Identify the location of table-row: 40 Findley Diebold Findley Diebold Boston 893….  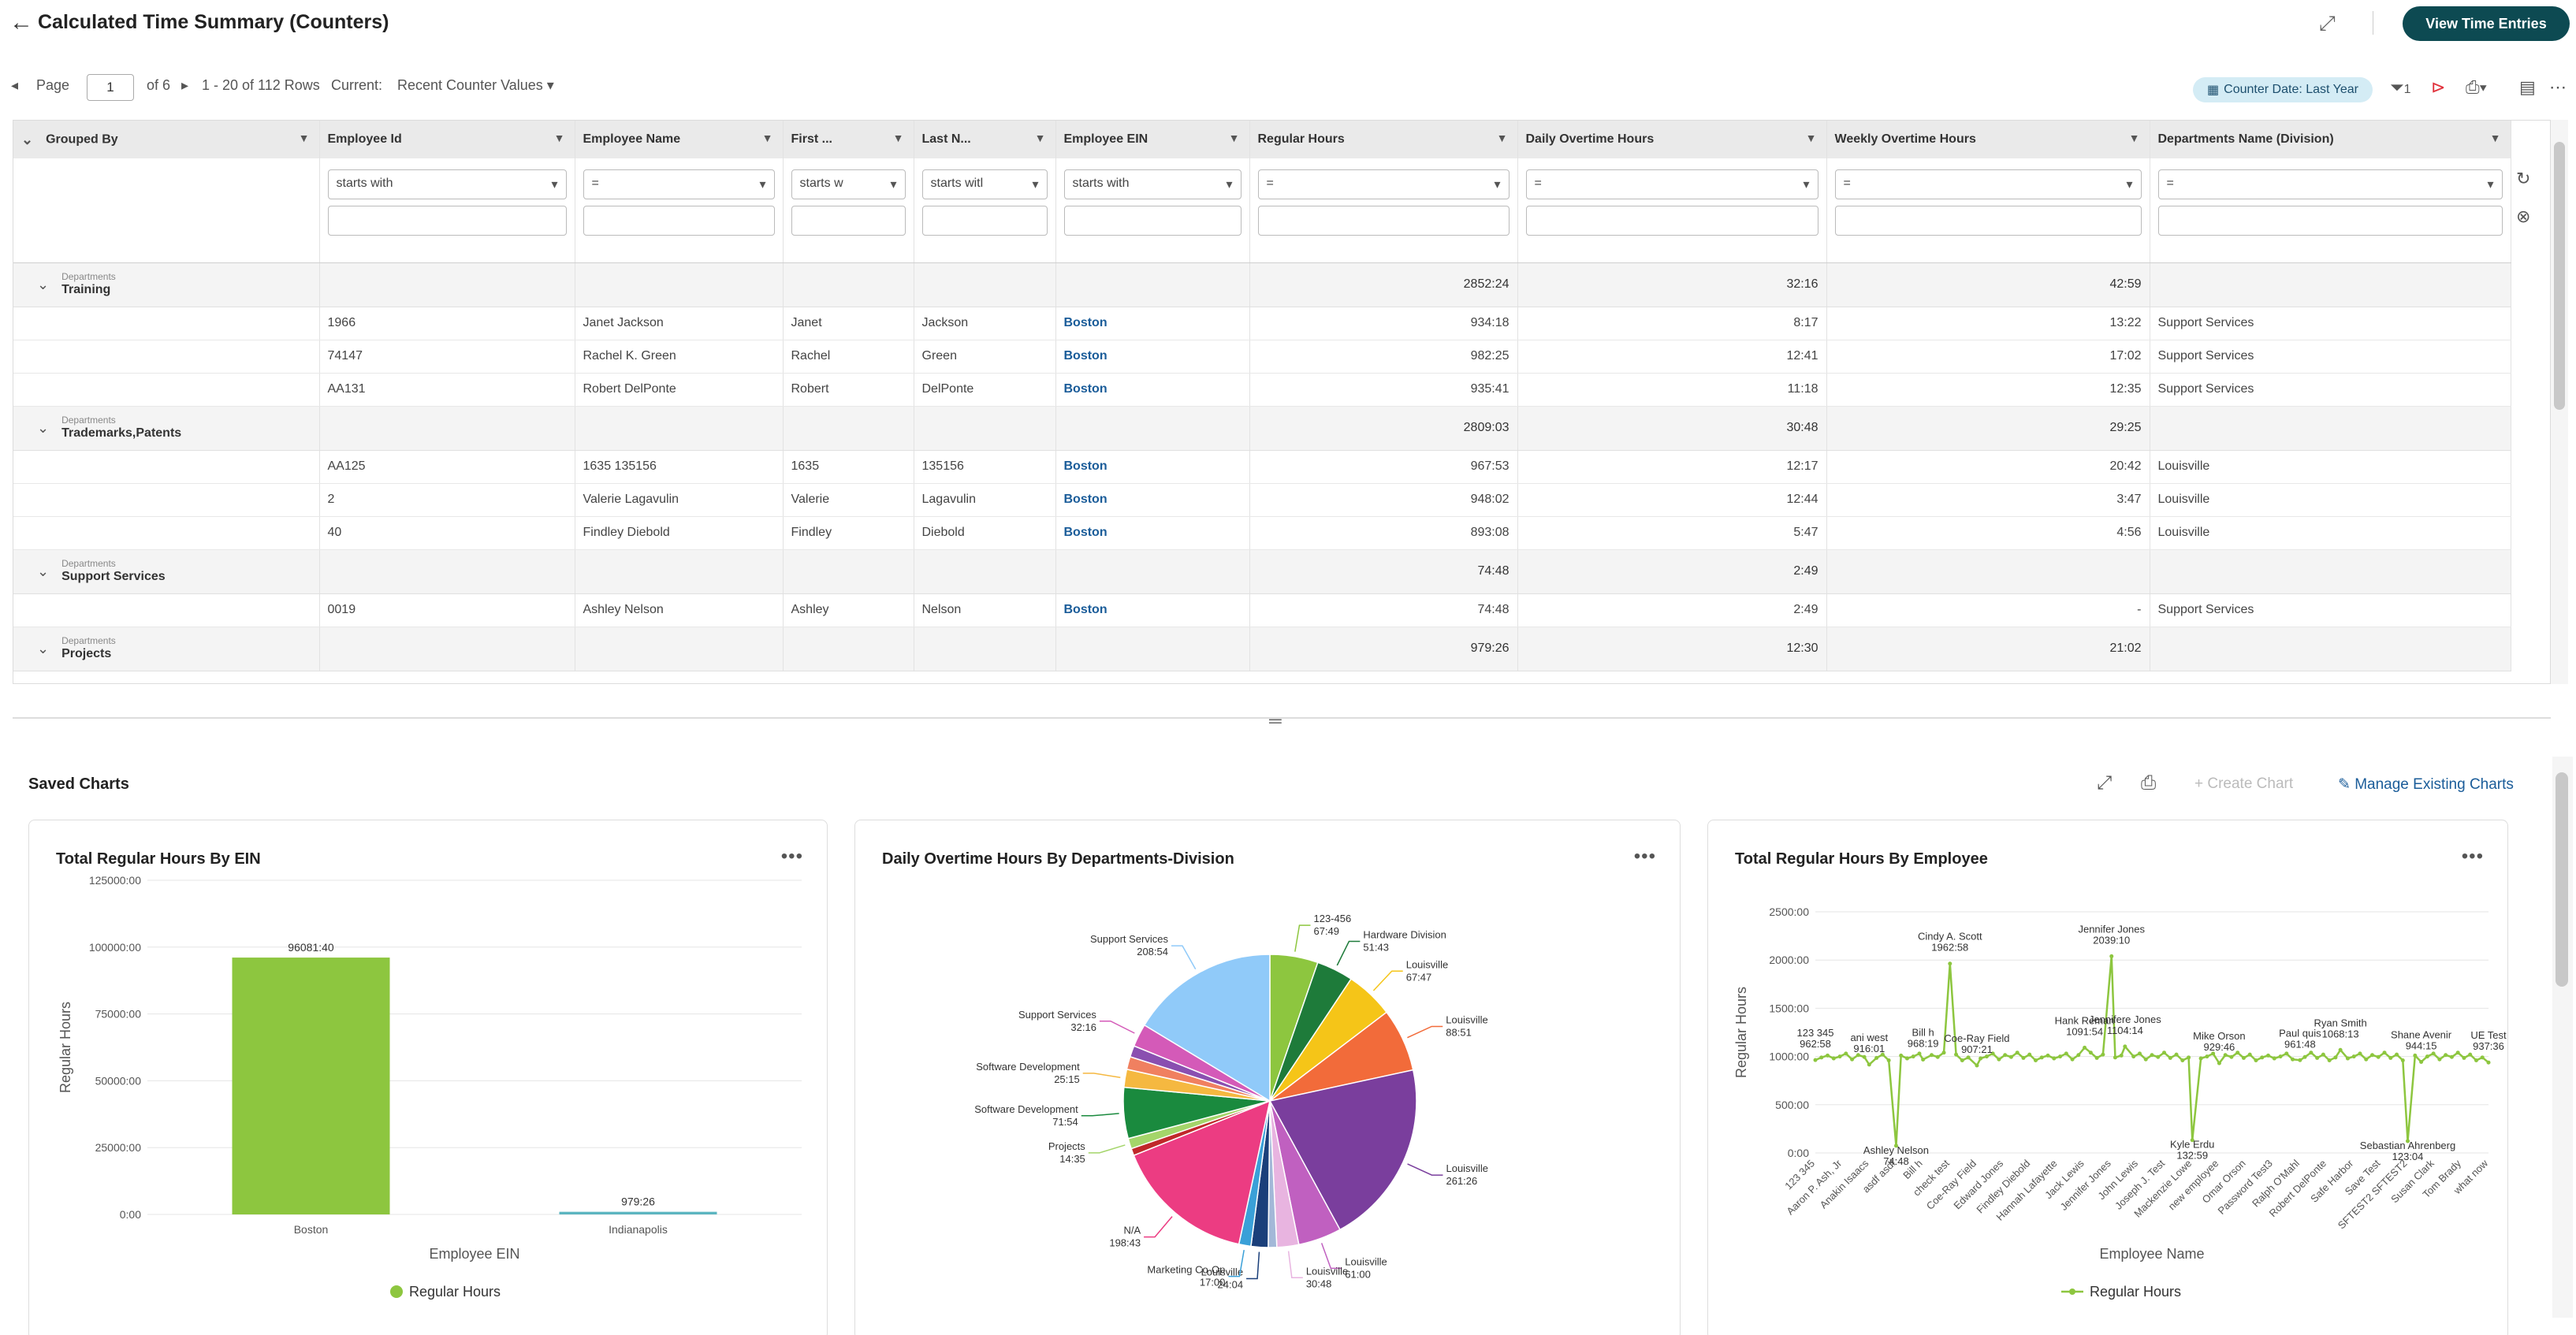
(1262, 533).